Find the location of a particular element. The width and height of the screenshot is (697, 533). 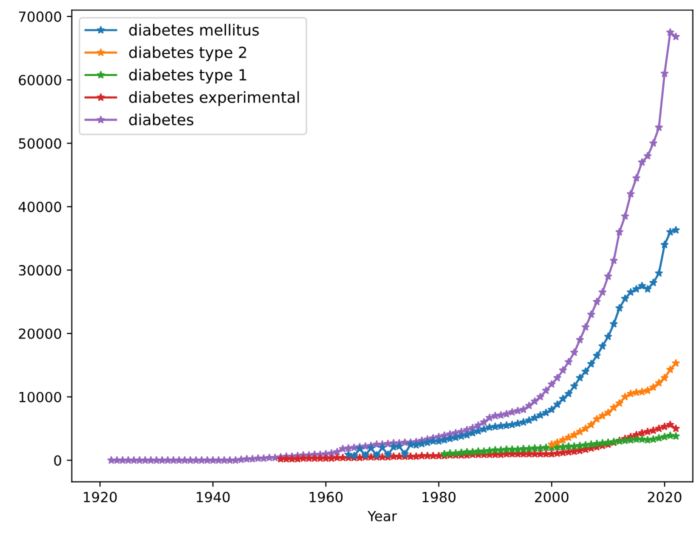

legend-label: diabetes mellitus is located at coordinates (194, 30).